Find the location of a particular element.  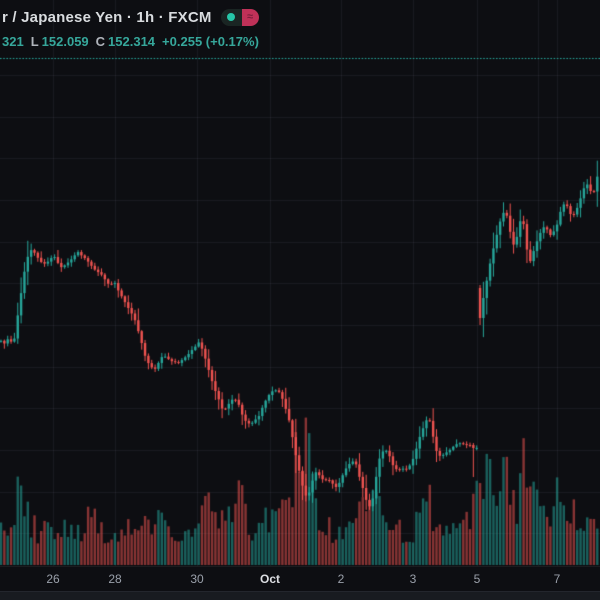

time-axis-label: Oct is located at coordinates (270, 579).